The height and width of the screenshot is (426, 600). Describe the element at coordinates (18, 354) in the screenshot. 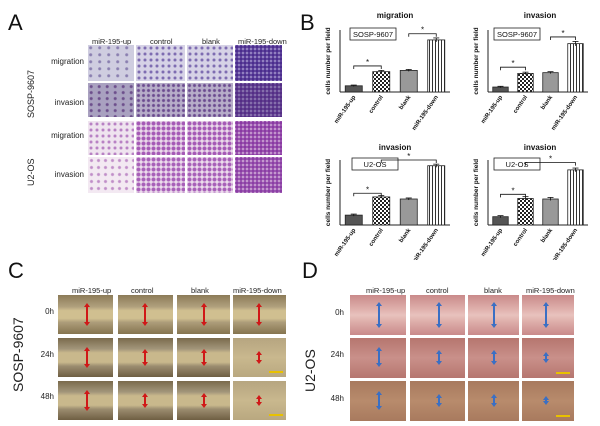

I see `panel-c-cellline: SOSP-9607` at that location.